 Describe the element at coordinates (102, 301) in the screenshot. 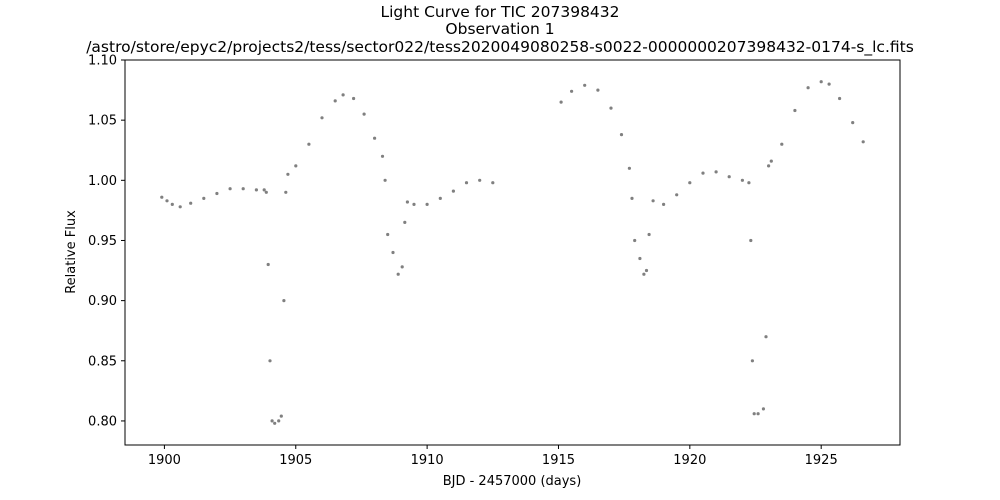

I see `y-tick-label: 0.90` at that location.